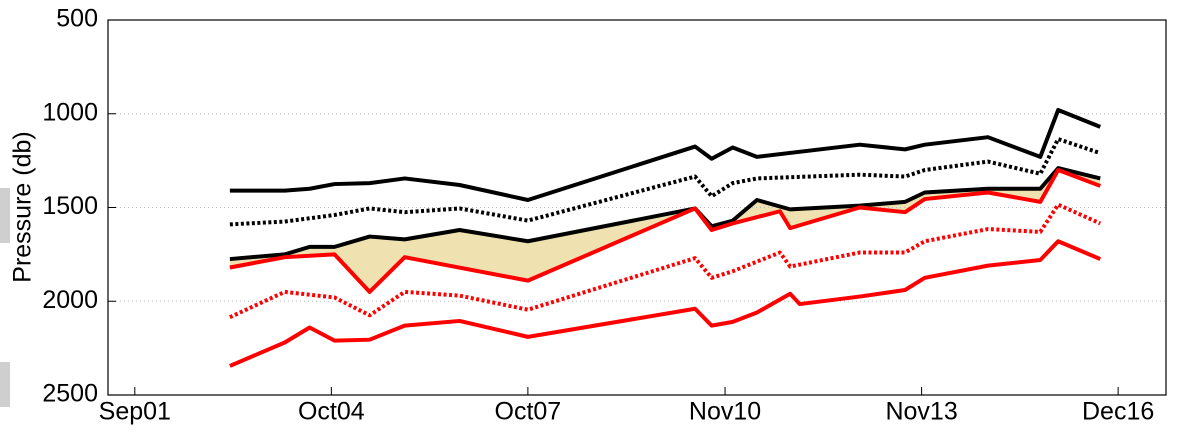 The width and height of the screenshot is (1180, 436). What do you see at coordinates (725, 412) in the screenshot?
I see `x-tick-label: Nov10` at bounding box center [725, 412].